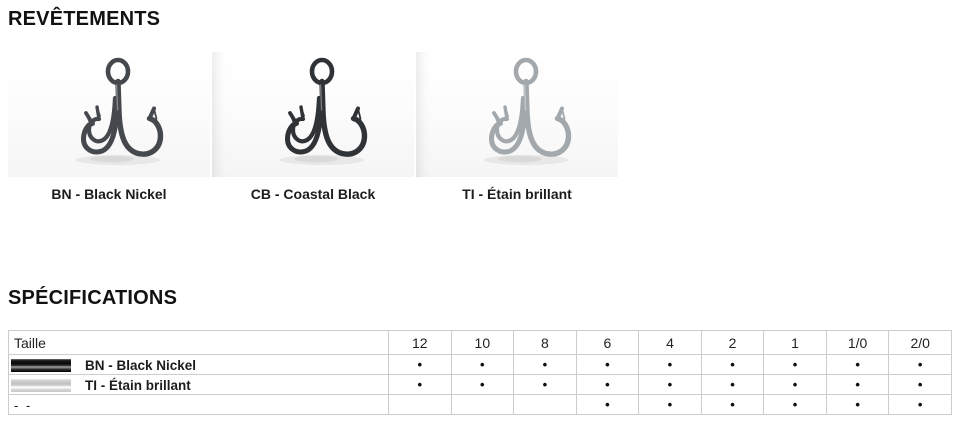  What do you see at coordinates (420, 342) in the screenshot?
I see `size-header: 12` at bounding box center [420, 342].